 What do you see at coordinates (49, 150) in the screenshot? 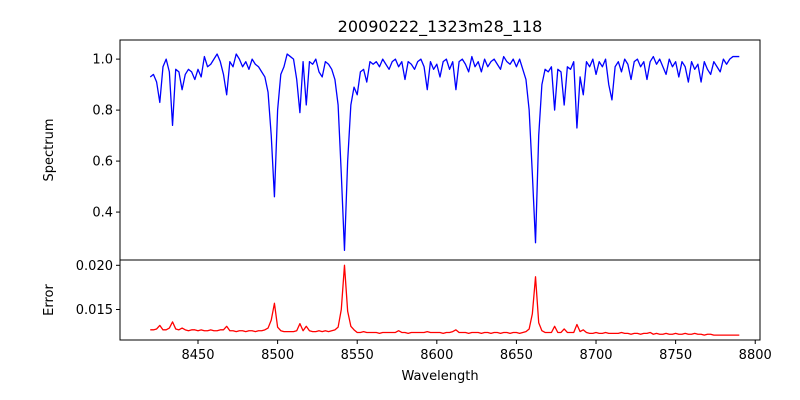
I see `spectrum-y-label: Spectrum` at bounding box center [49, 150].